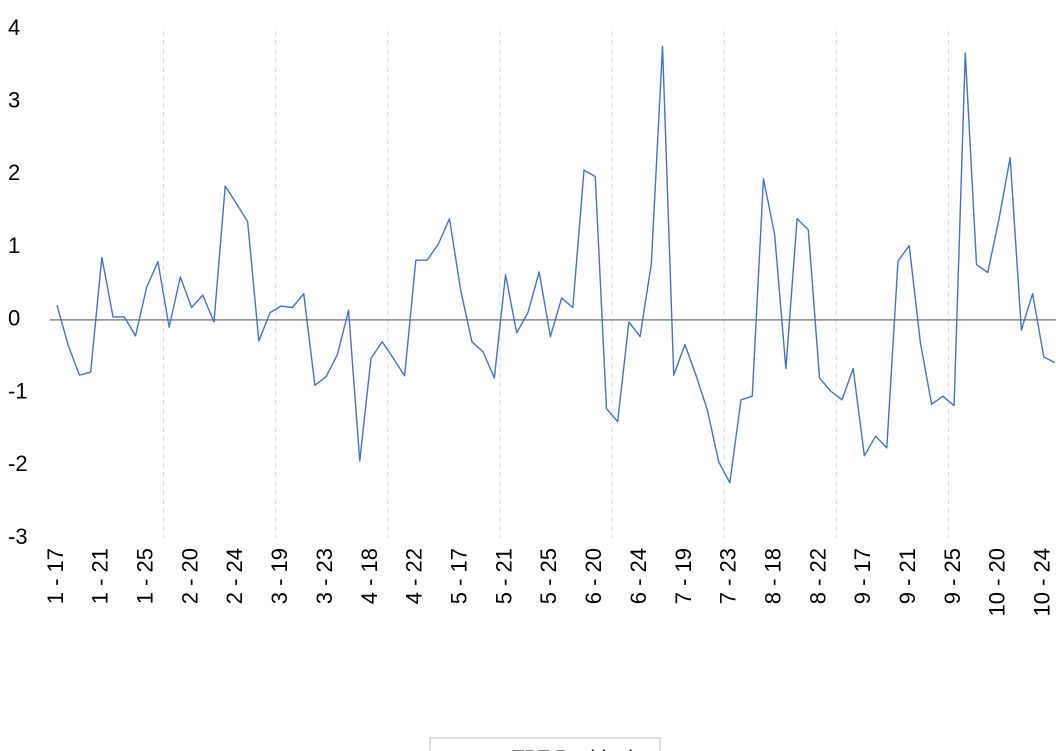  I want to click on x-tick-label: 9 - 21, so click(907, 576).